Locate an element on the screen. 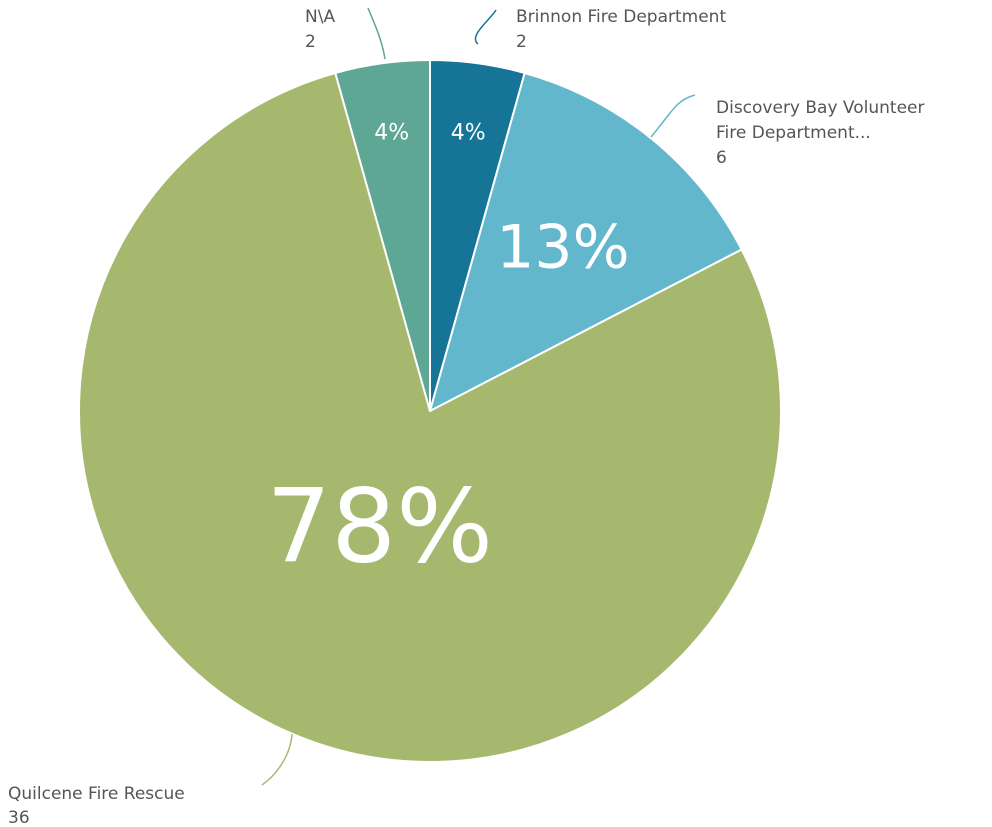  percent-label-quilcene-fire-rescue: 78% is located at coordinates (379, 526).